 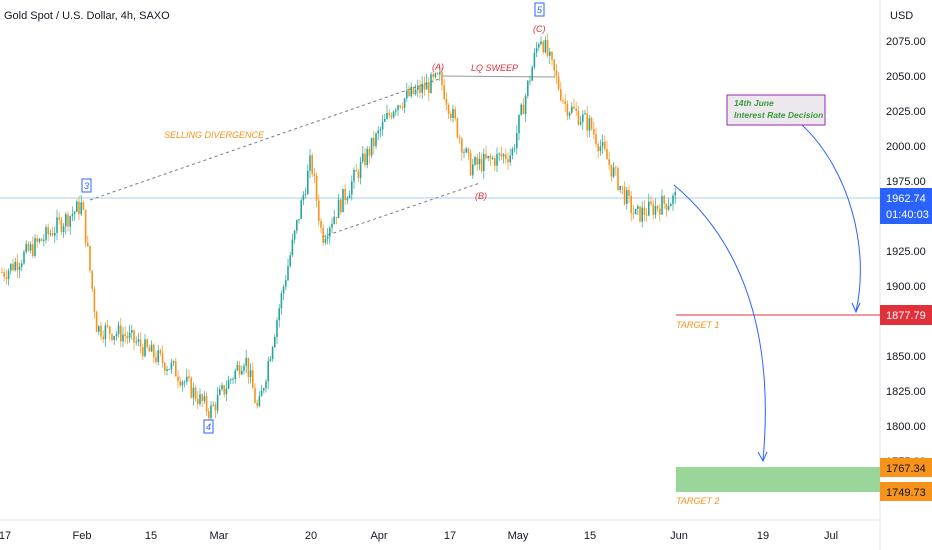 I want to click on time-axis: 17 Feb 15 Mar 20 Apr 17 May 15 Jun 19 Jul, so click(x=419, y=536).